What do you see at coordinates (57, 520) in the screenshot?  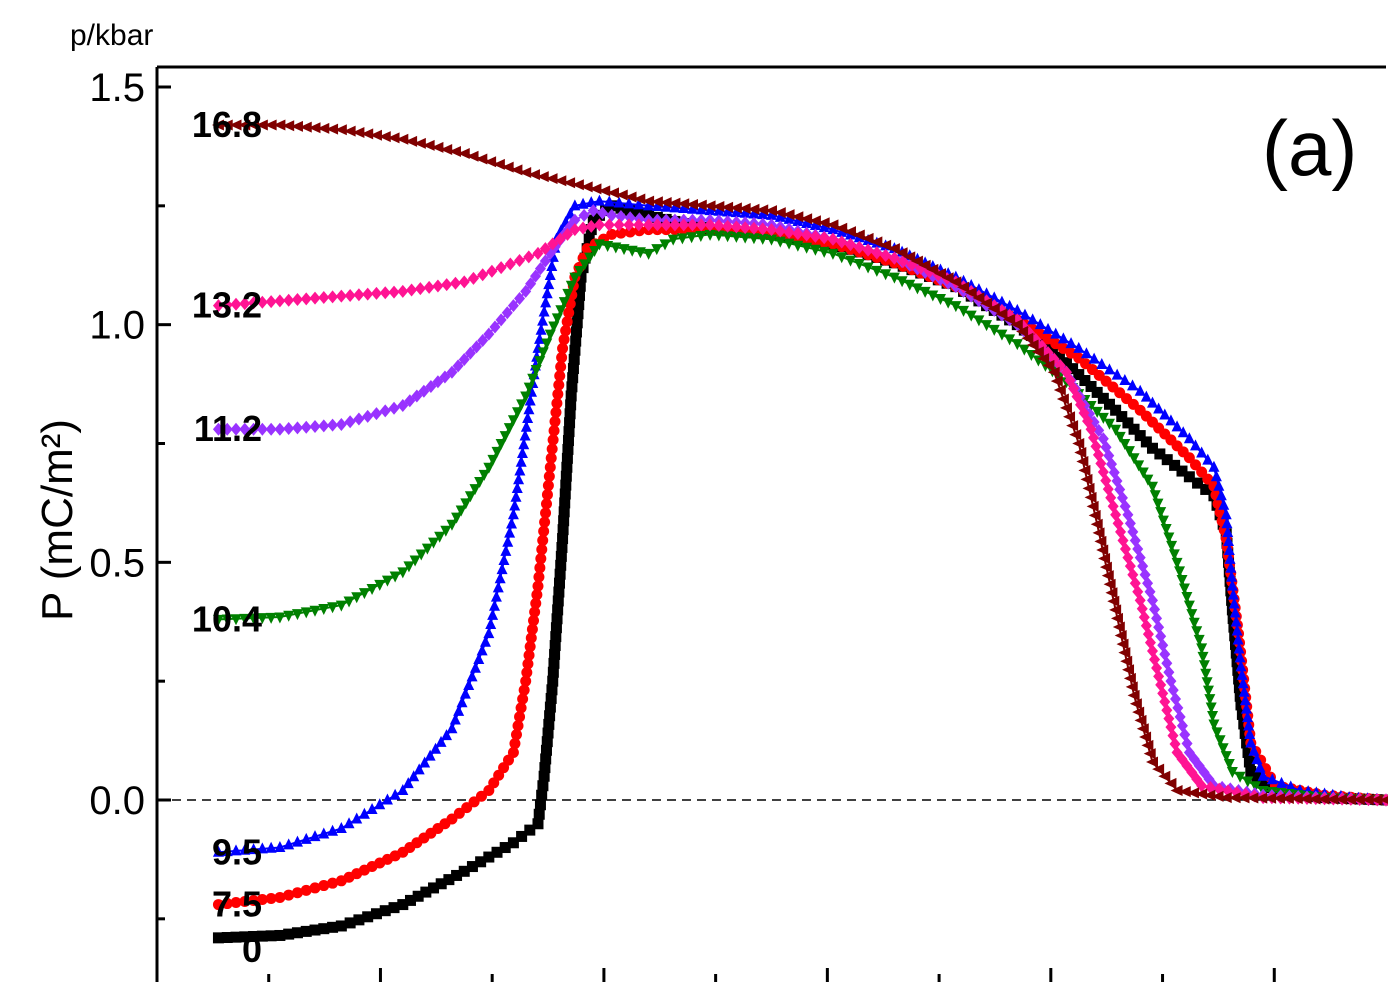 I see `y-axis-label: P (mC/m²)` at bounding box center [57, 520].